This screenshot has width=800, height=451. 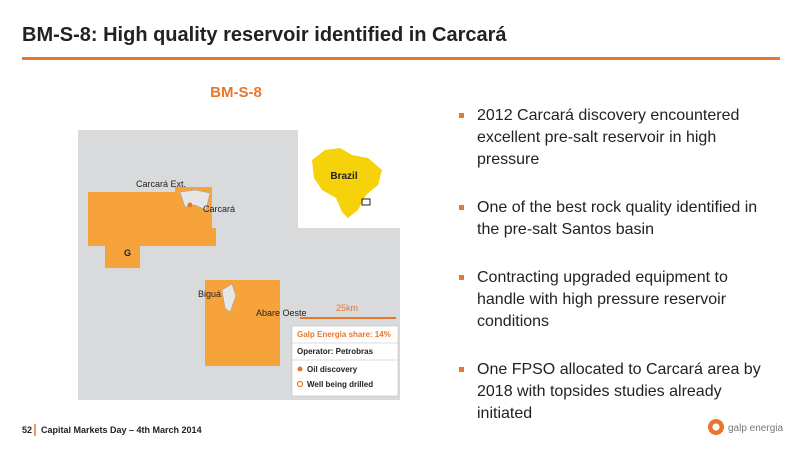 I want to click on block-carcara, so click(x=152, y=227).